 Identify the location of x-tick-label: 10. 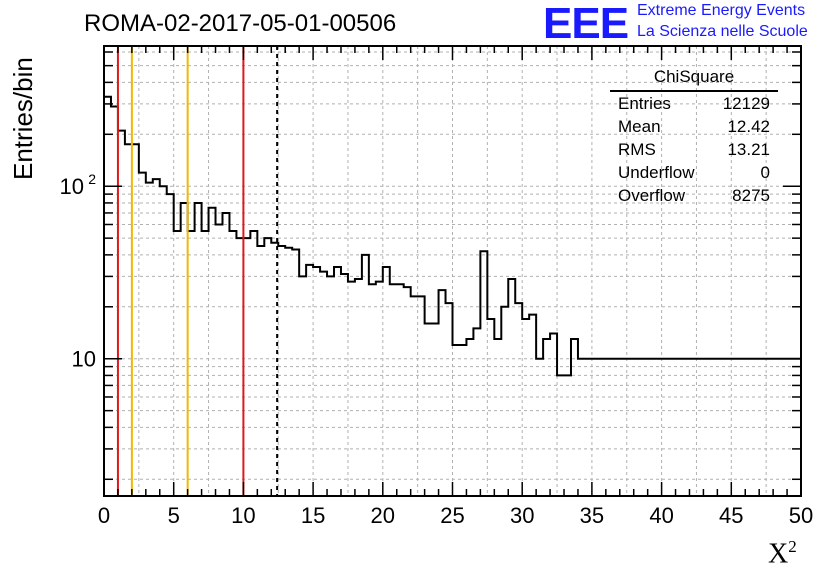
(243, 515).